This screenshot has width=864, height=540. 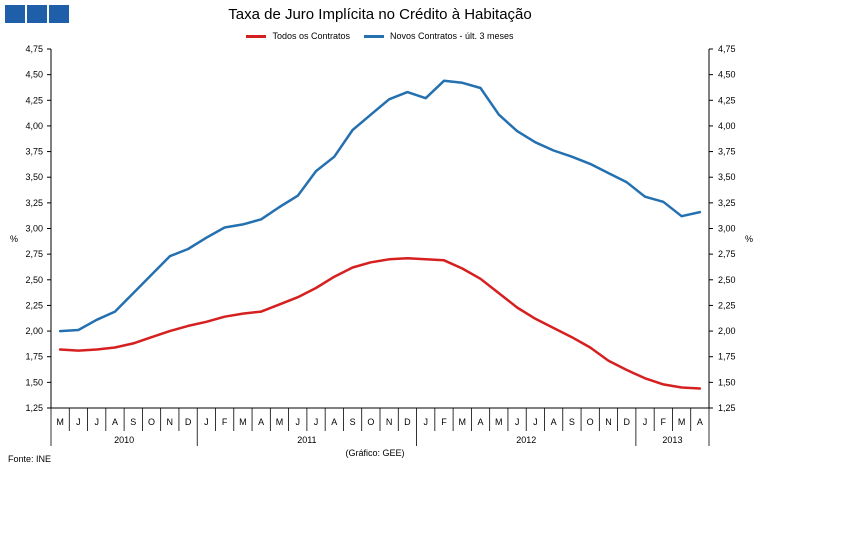 I want to click on y-tick-label-right: 3,25, so click(x=727, y=203).